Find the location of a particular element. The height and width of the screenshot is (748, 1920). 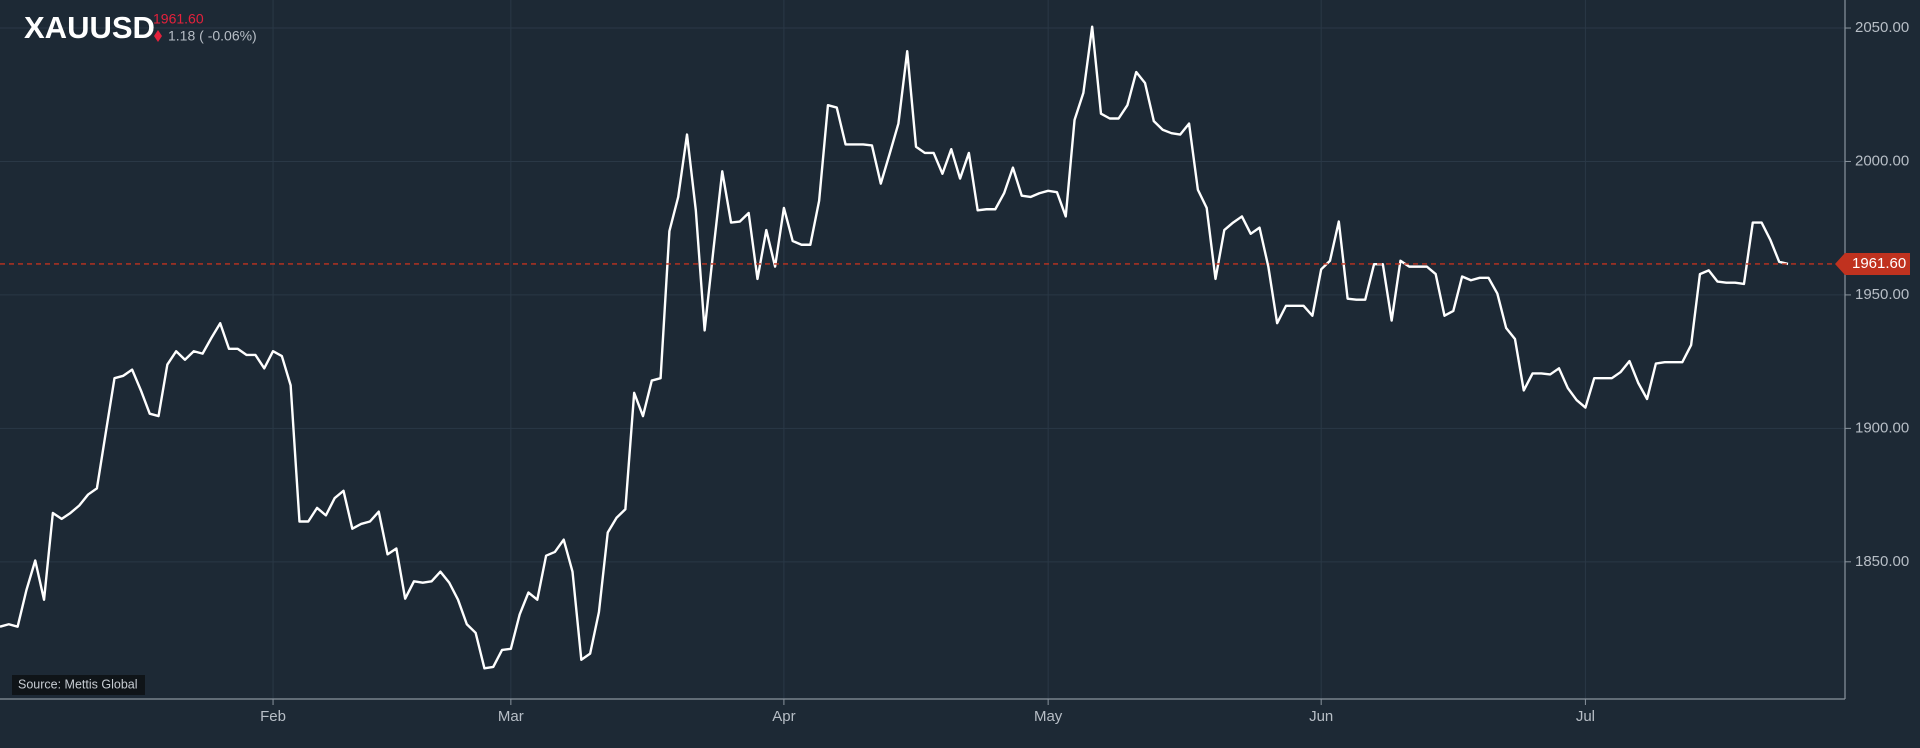

header-change: 1.18 ( -0.06%) is located at coordinates (212, 36).